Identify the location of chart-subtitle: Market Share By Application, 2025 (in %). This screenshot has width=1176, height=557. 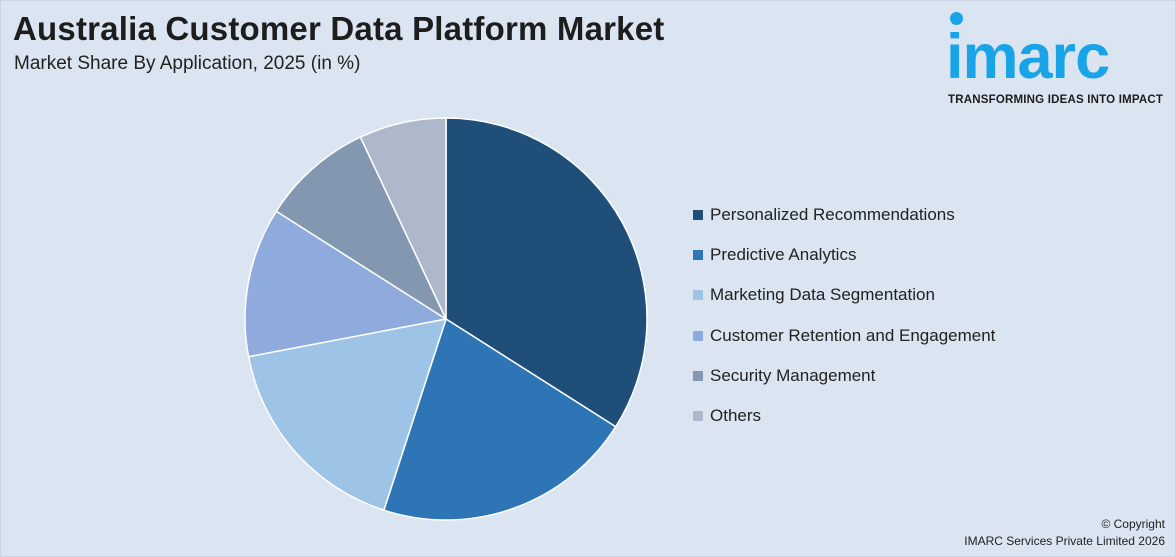
(187, 63).